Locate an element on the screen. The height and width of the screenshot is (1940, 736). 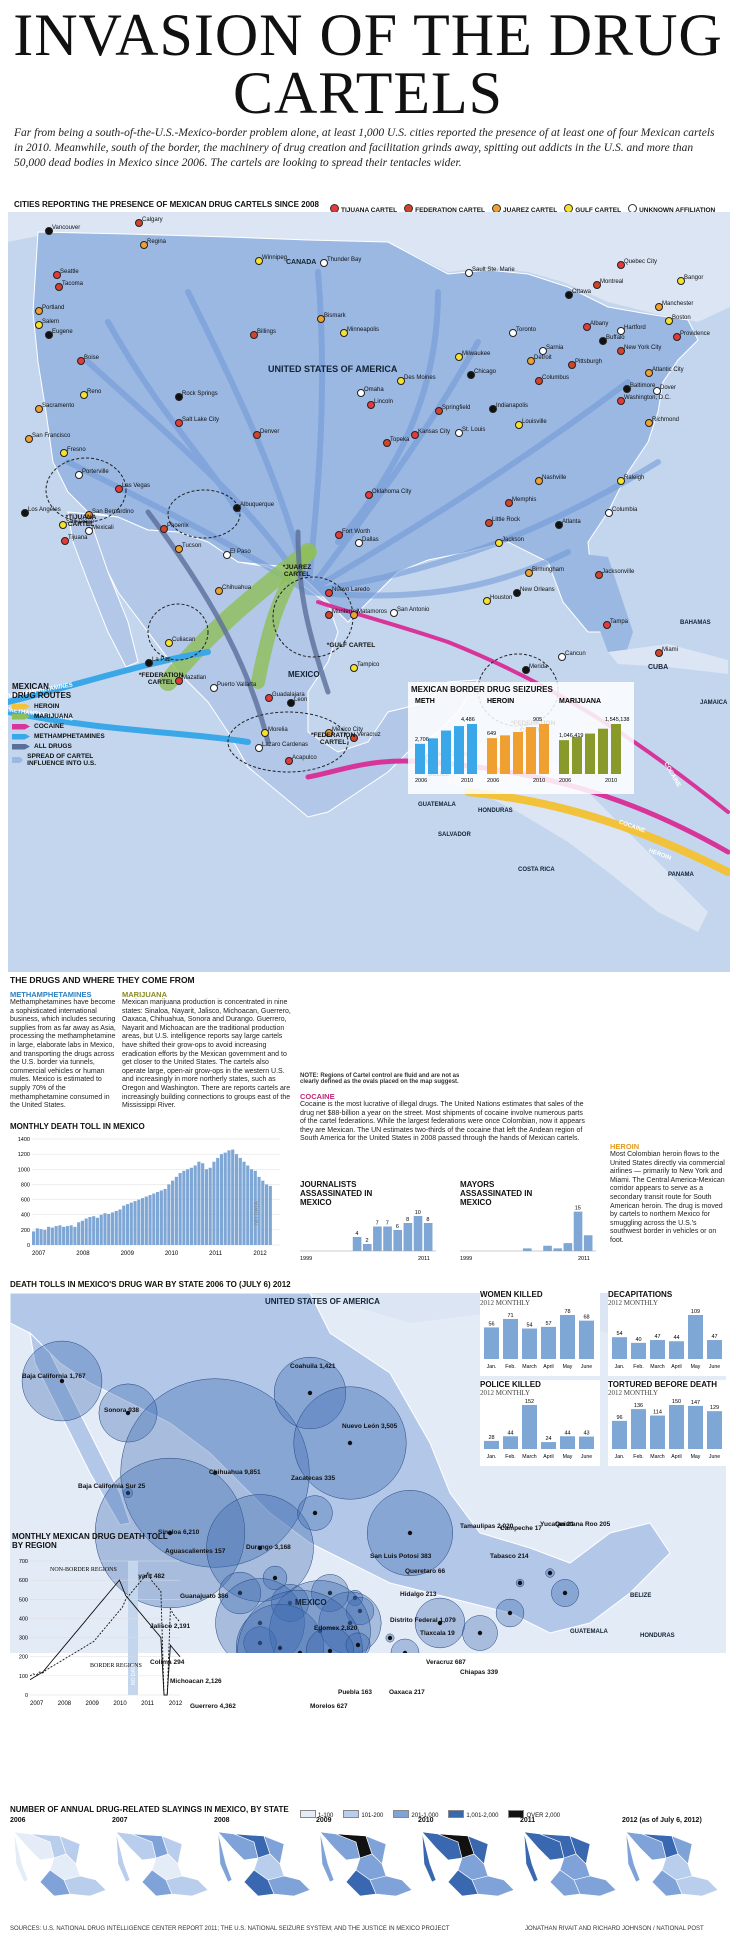
slayings-state is located at coordinates (391, 1886).